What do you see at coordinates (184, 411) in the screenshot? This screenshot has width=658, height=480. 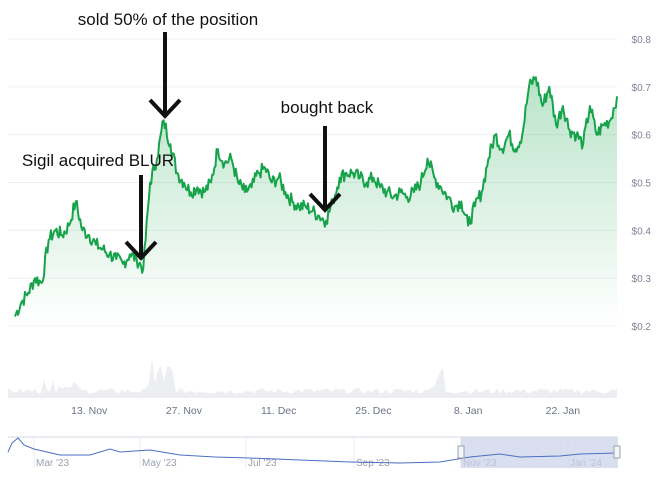 I see `x-tick-label: 27. Nov` at bounding box center [184, 411].